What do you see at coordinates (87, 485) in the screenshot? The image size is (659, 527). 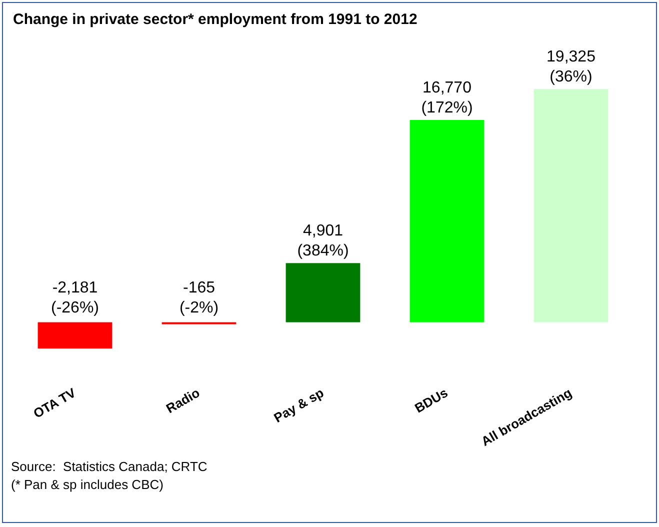 I see `text: (* Pan & sp includes CBC)` at bounding box center [87, 485].